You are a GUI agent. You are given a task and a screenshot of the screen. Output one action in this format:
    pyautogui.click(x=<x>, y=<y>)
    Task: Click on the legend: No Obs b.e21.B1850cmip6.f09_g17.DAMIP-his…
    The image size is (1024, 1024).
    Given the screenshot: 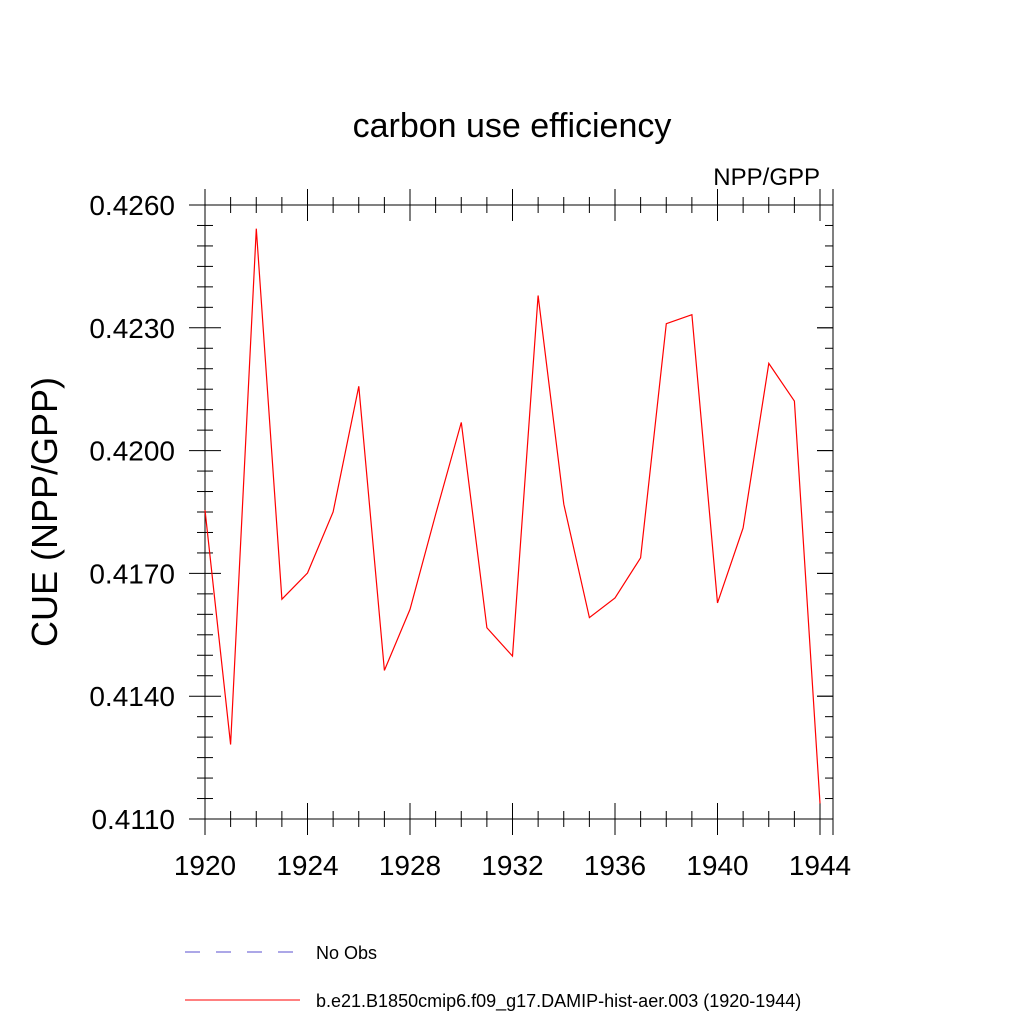 What is the action you would take?
    pyautogui.click(x=493, y=977)
    